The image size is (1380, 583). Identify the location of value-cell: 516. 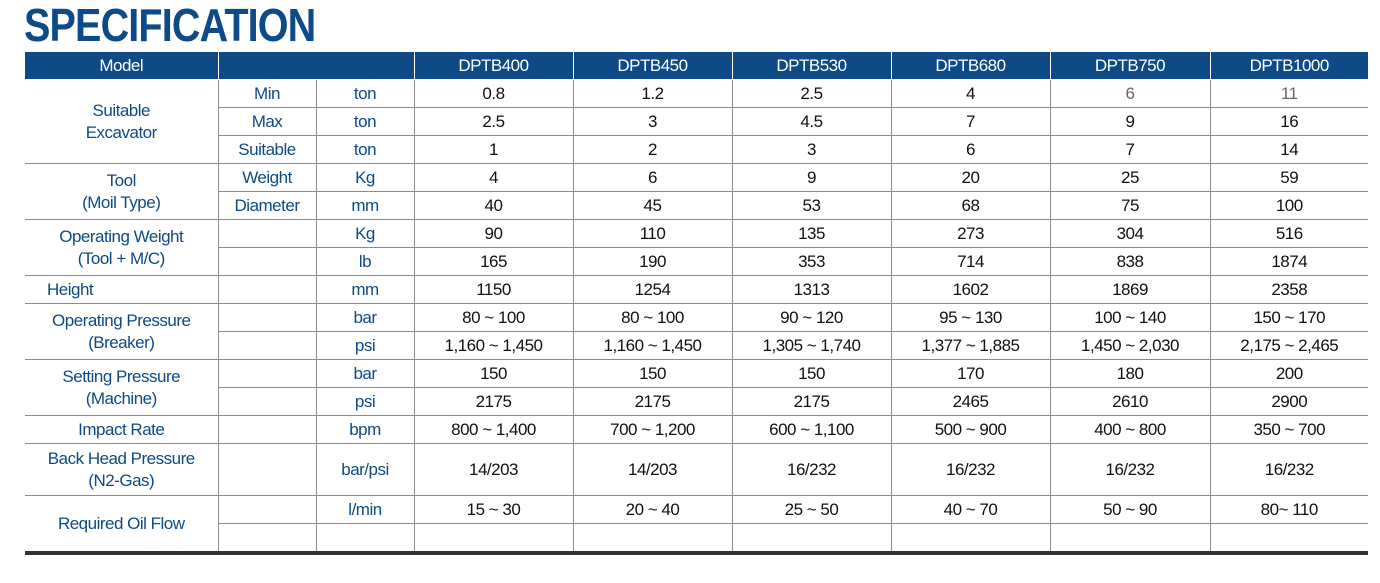
(1288, 233).